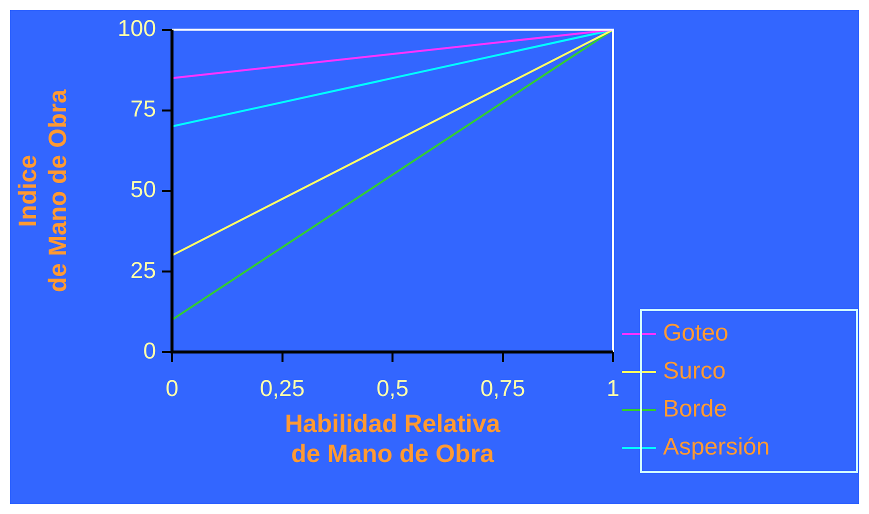  I want to click on y-tick-label: 50, so click(143, 189).